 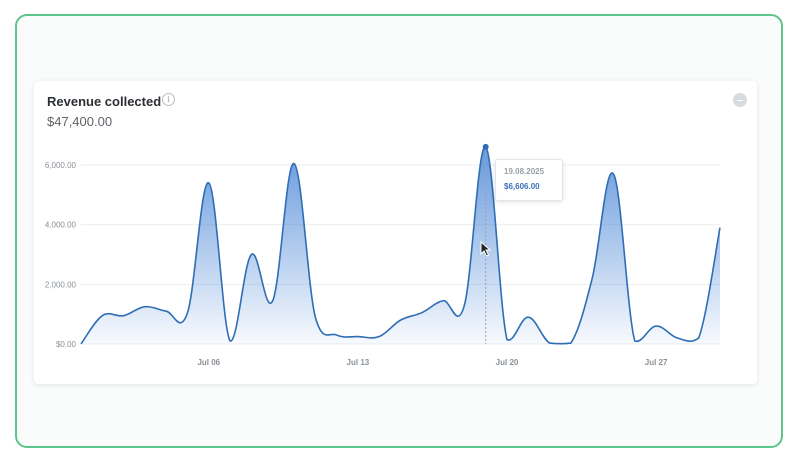 I want to click on mouse-cursor-icon, so click(x=486, y=249).